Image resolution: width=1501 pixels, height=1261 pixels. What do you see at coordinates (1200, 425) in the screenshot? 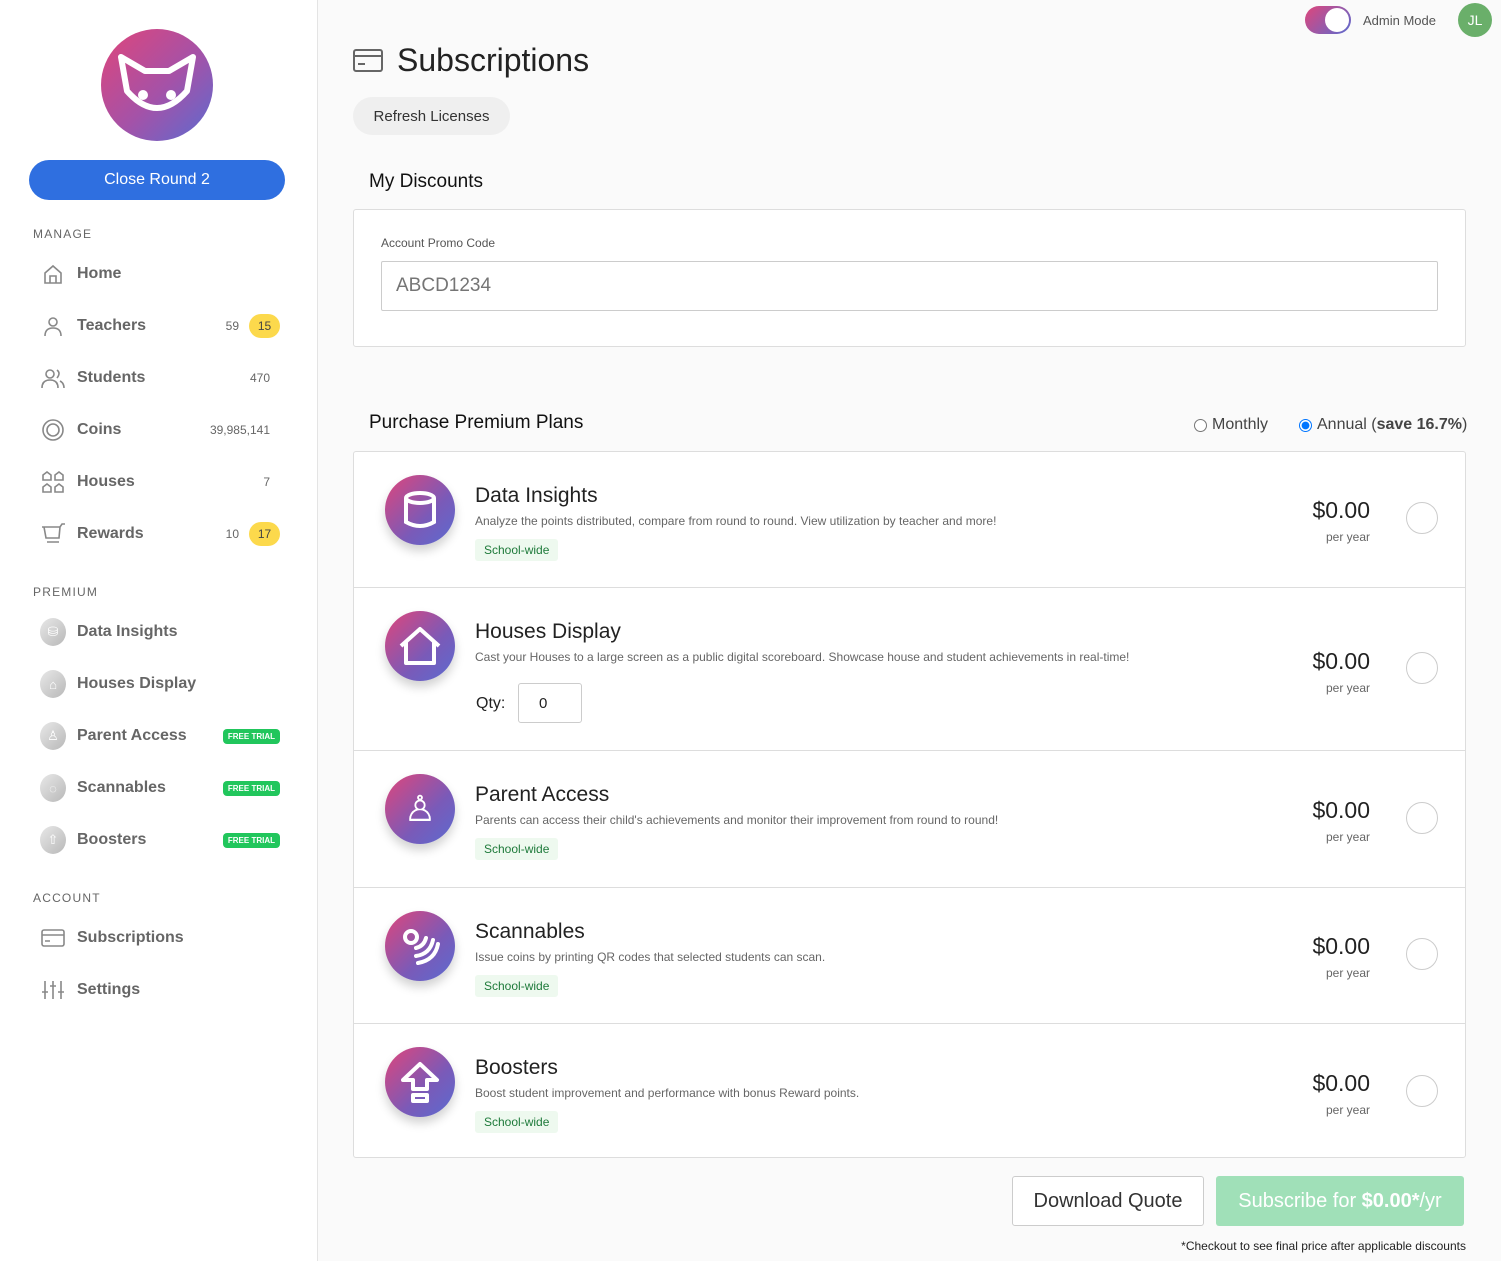
I see `monthly-radio` at bounding box center [1200, 425].